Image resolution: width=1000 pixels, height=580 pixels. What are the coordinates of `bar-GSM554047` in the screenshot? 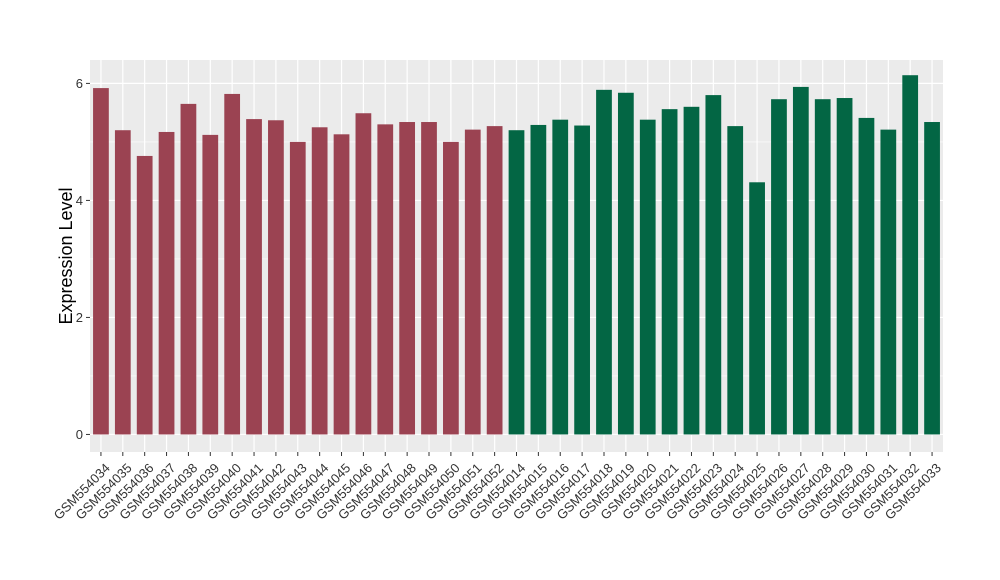 It's located at (385, 279).